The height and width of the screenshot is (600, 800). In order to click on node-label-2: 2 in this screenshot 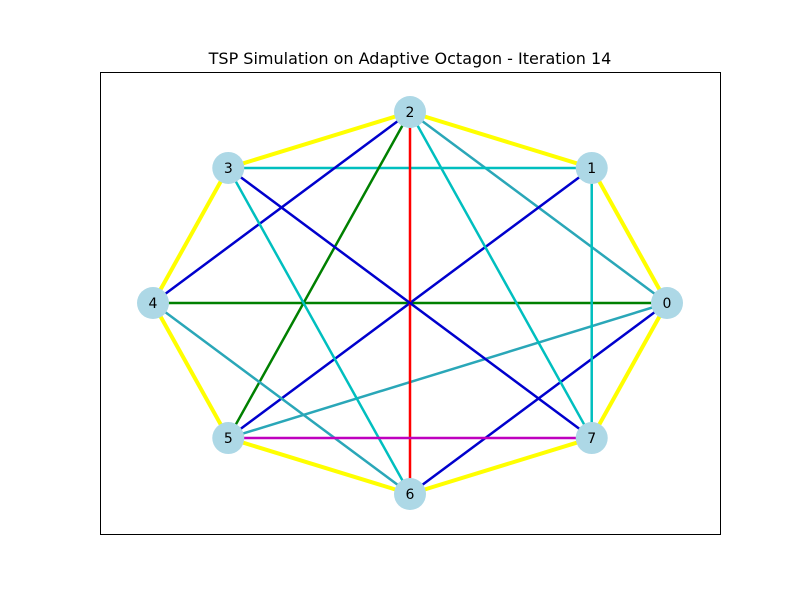, I will do `click(410, 113)`.